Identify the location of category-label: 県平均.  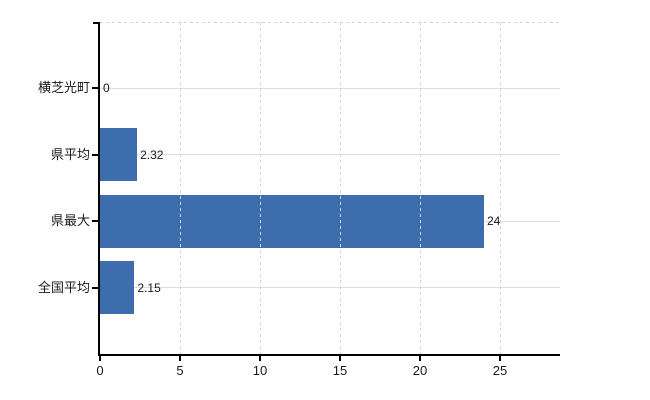
(70, 154).